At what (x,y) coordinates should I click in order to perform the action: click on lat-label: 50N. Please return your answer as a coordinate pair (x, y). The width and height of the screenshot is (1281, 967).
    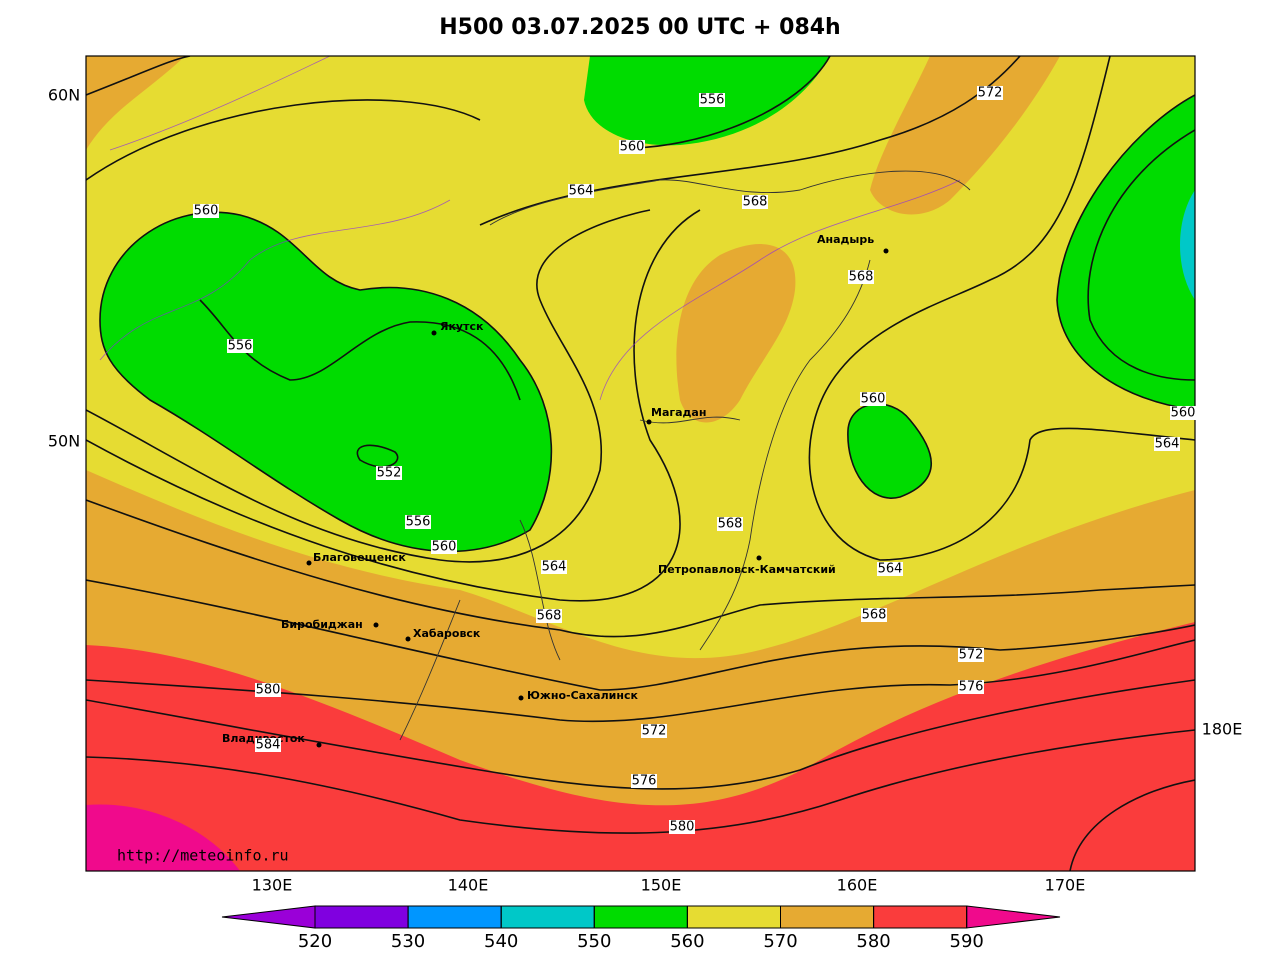
    Looking at the image, I should click on (64, 441).